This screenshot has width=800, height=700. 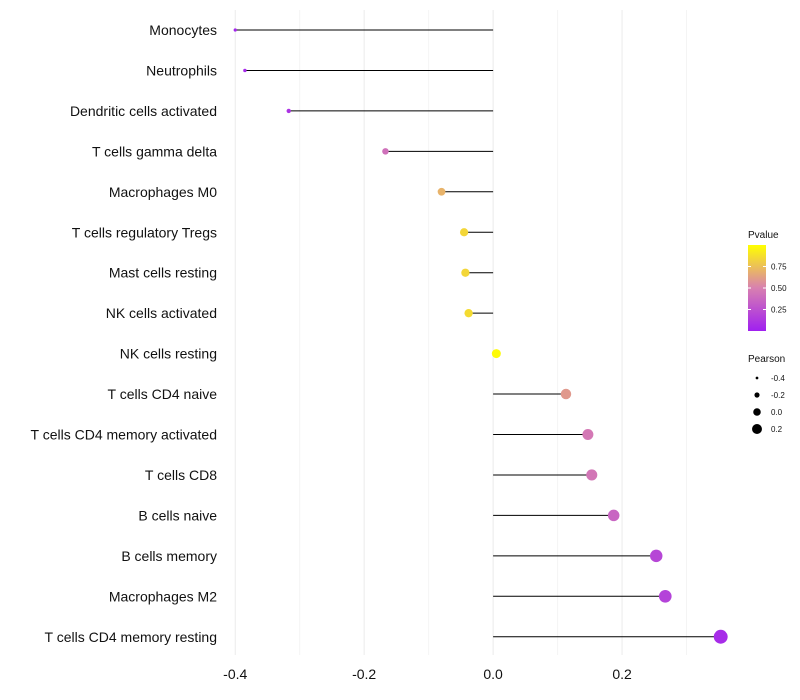 What do you see at coordinates (143, 111) in the screenshot?
I see `category-label-2: Dendritic cells activated` at bounding box center [143, 111].